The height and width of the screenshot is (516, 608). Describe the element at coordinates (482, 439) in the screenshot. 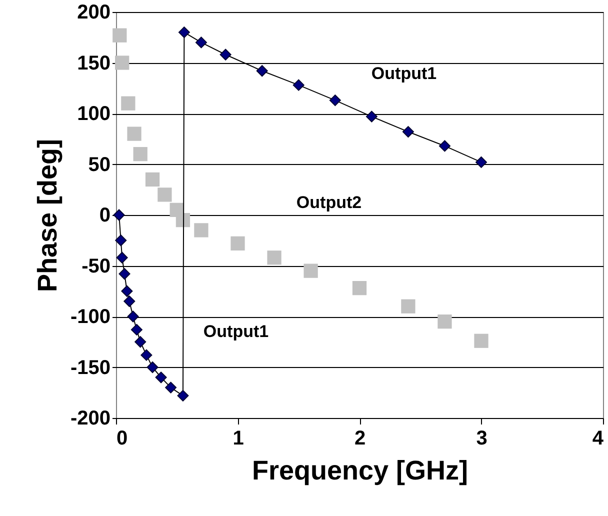

I see `x-tick-label: 3` at that location.